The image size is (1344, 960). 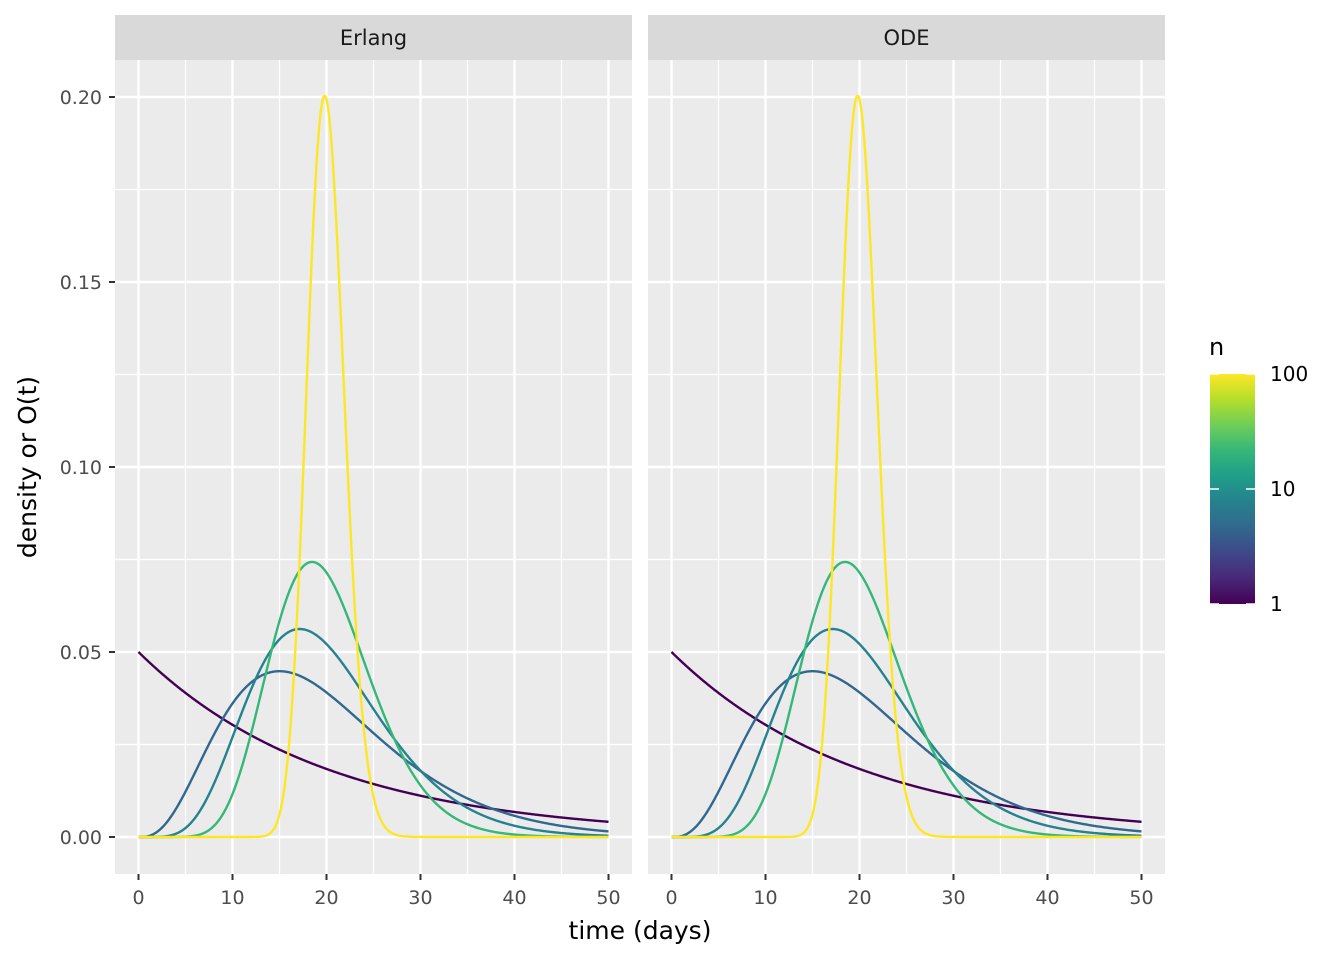 I want to click on legend-ticks: 1 10 100, so click(x=1259, y=489).